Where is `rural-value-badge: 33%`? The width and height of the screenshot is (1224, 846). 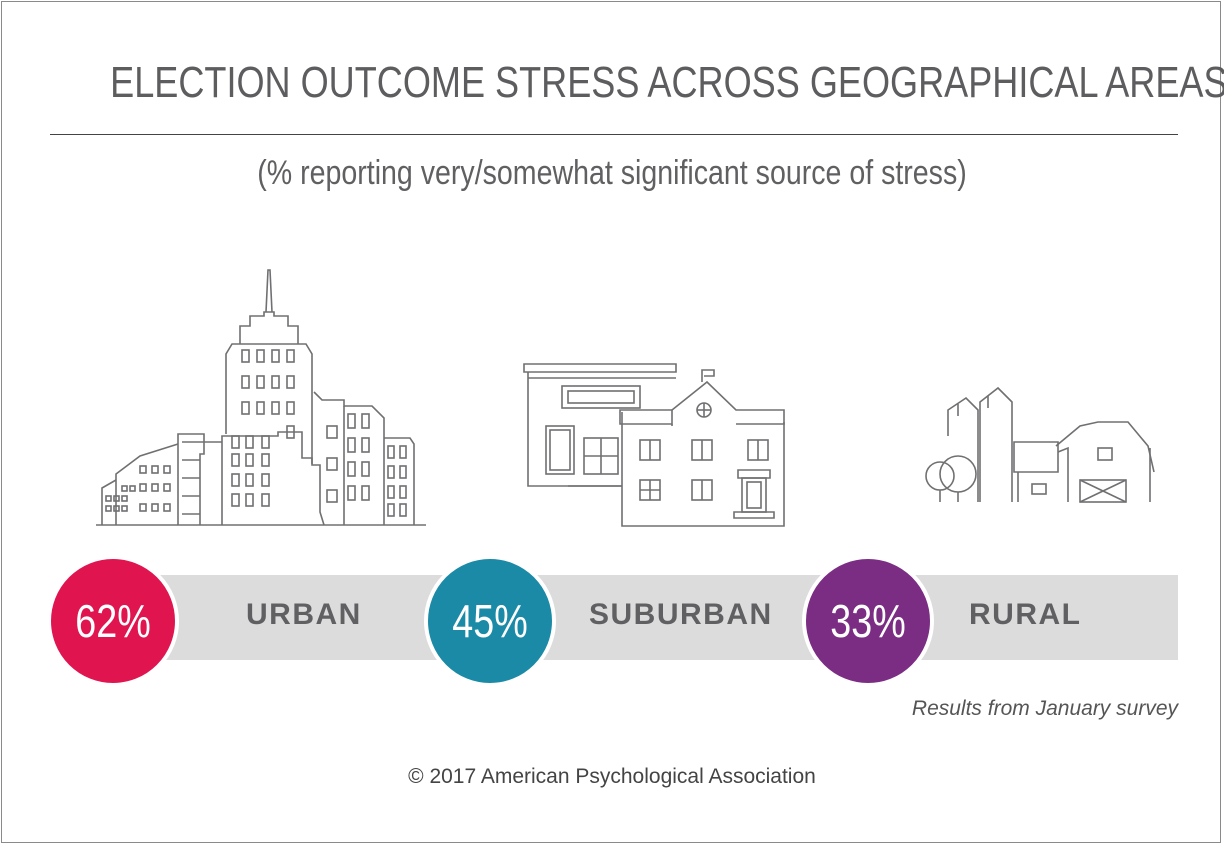 rural-value-badge: 33% is located at coordinates (868, 621).